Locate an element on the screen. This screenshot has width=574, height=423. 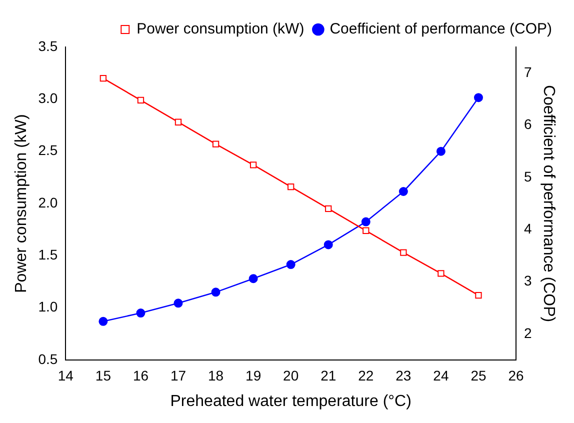
x-tick-label: 15 is located at coordinates (103, 375).